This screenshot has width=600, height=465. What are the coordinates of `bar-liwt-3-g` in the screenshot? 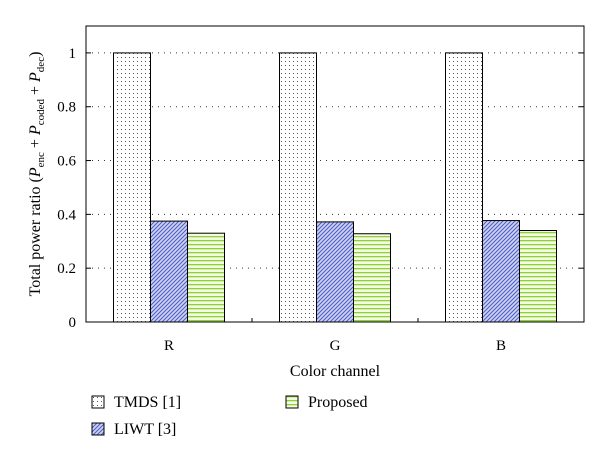 It's located at (335, 272).